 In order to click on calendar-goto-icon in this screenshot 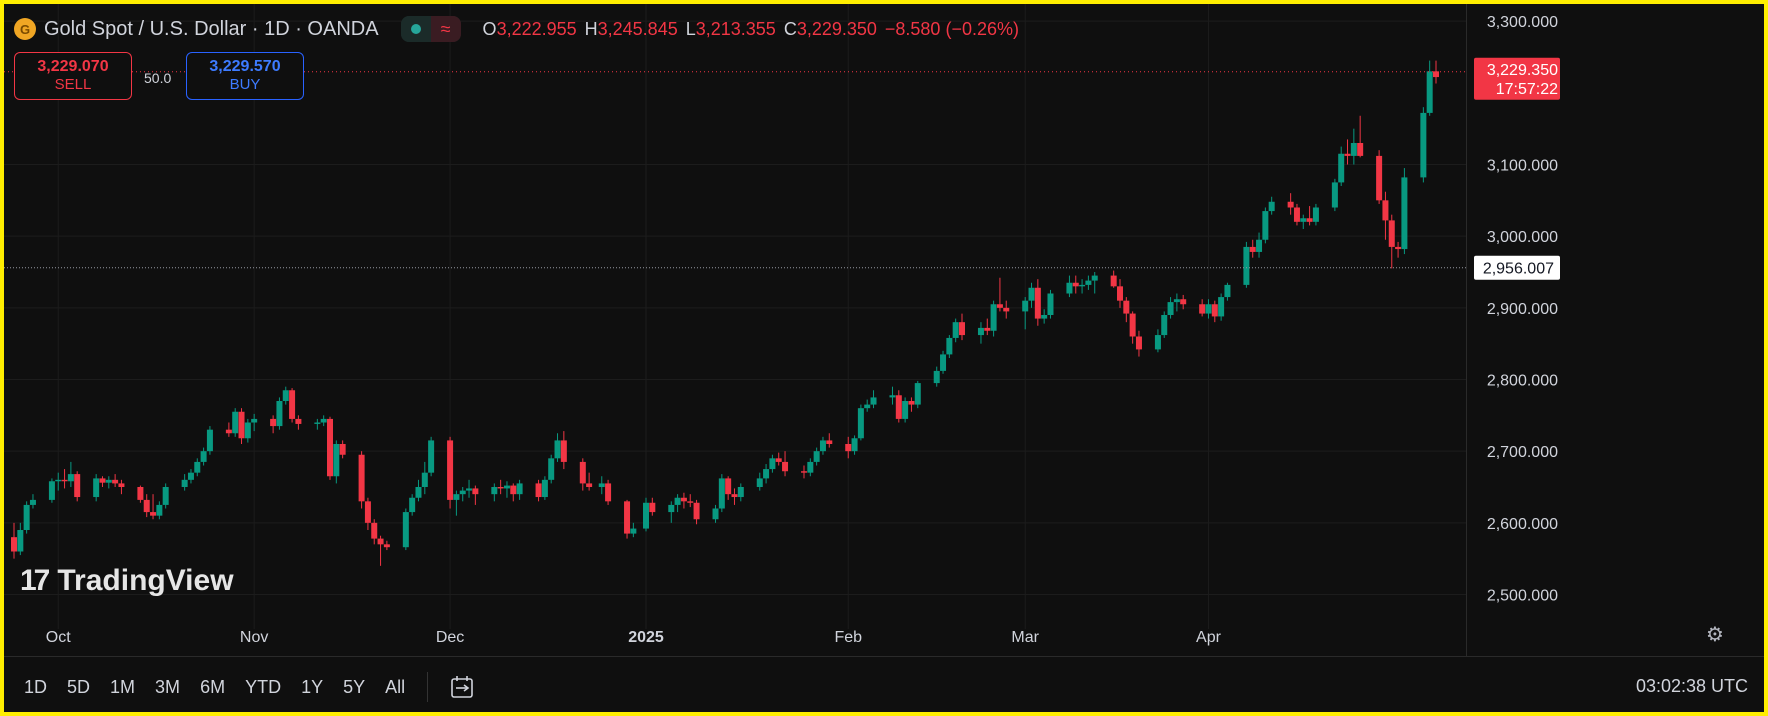, I will do `click(462, 687)`.